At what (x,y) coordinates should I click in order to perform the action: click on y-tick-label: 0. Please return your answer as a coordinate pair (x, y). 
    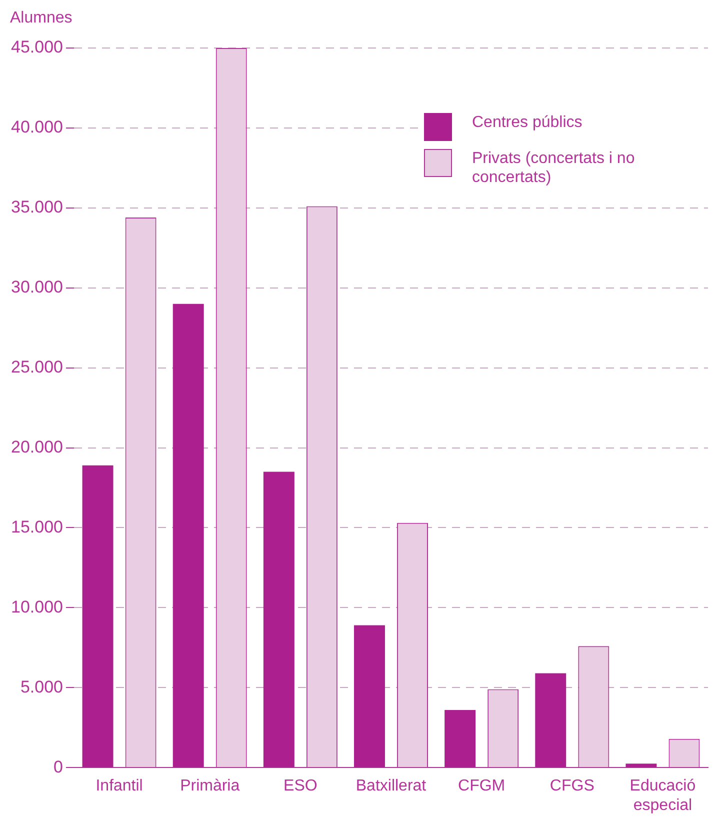
    Looking at the image, I should click on (58, 766).